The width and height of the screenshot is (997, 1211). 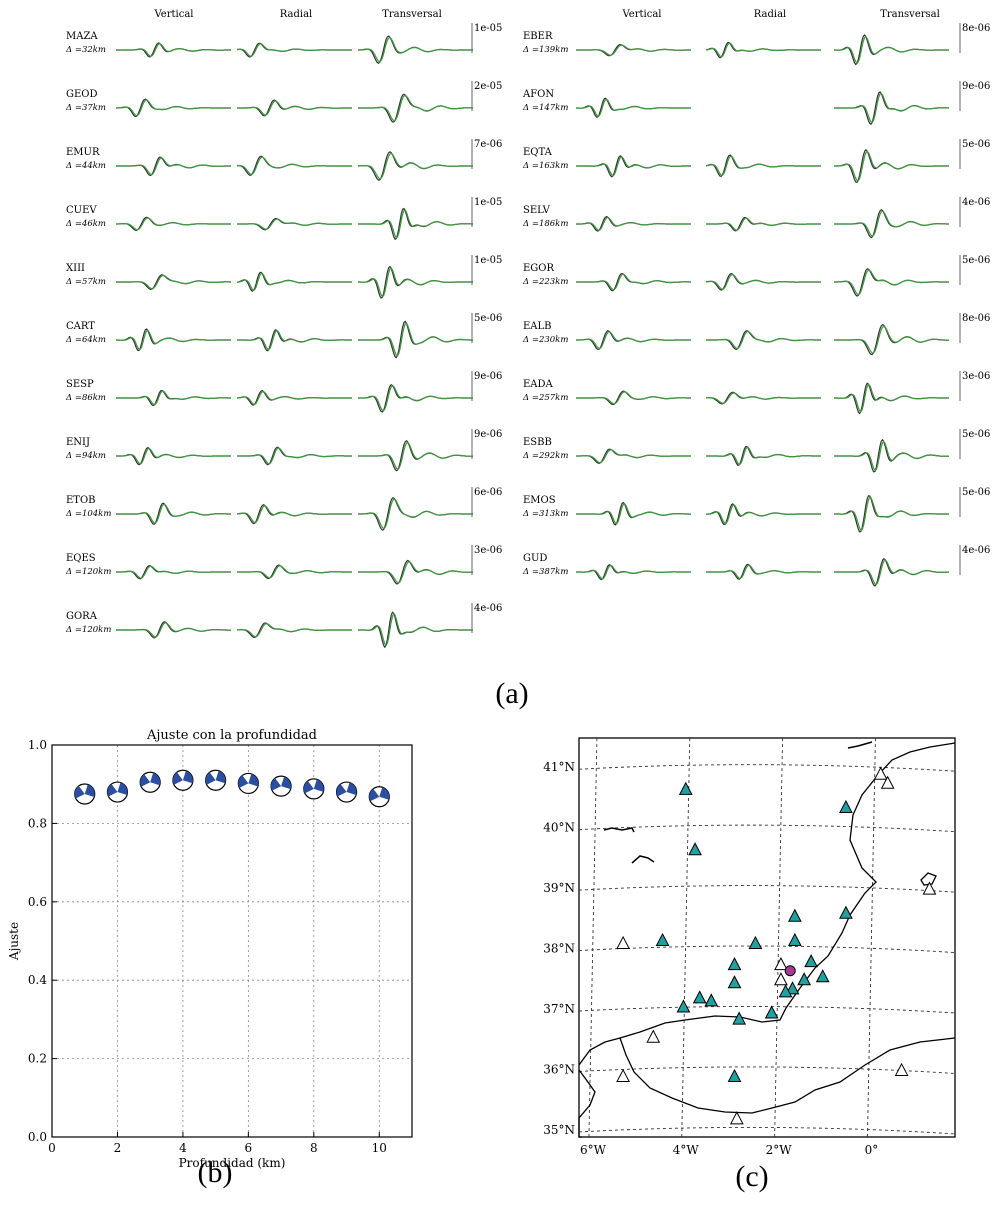 What do you see at coordinates (767, 1087) in the screenshot?
I see `coastline` at bounding box center [767, 1087].